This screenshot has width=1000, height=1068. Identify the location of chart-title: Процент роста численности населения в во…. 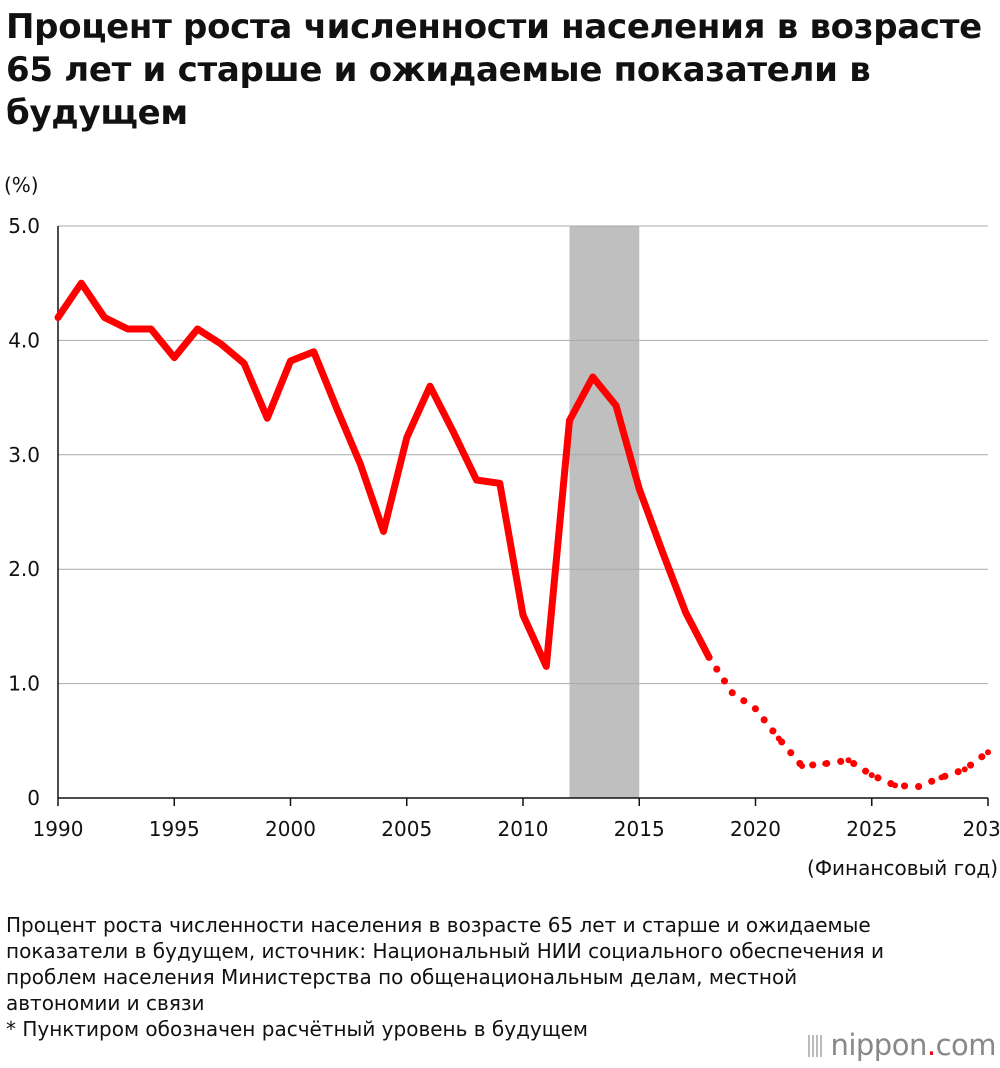
(494, 70).